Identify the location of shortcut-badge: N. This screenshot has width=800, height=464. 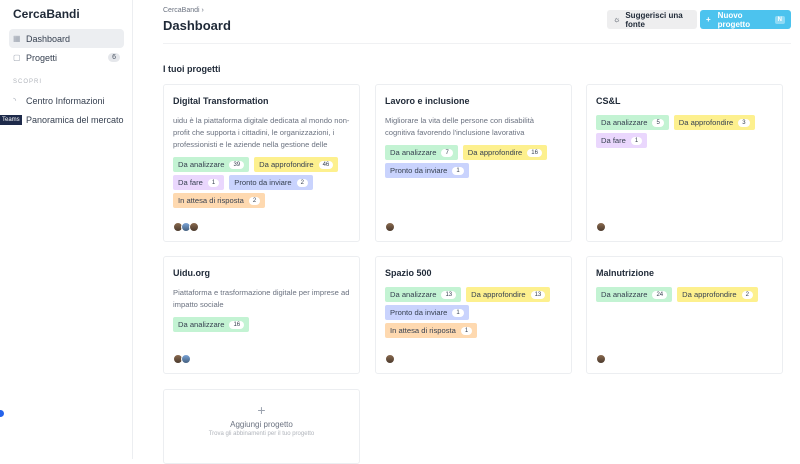
(779, 19).